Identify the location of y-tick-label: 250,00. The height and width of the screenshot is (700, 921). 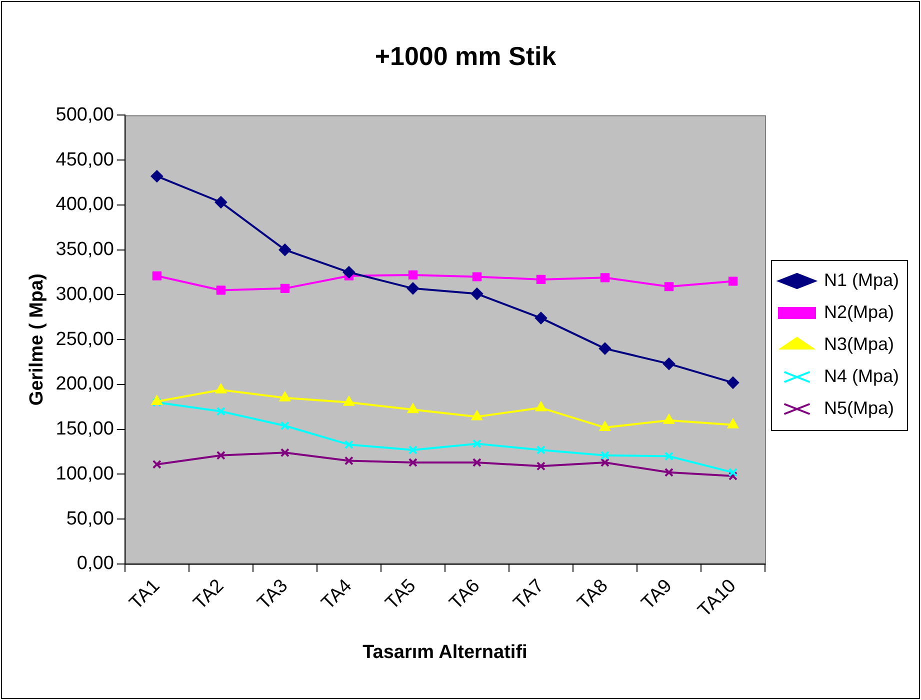
(85, 339).